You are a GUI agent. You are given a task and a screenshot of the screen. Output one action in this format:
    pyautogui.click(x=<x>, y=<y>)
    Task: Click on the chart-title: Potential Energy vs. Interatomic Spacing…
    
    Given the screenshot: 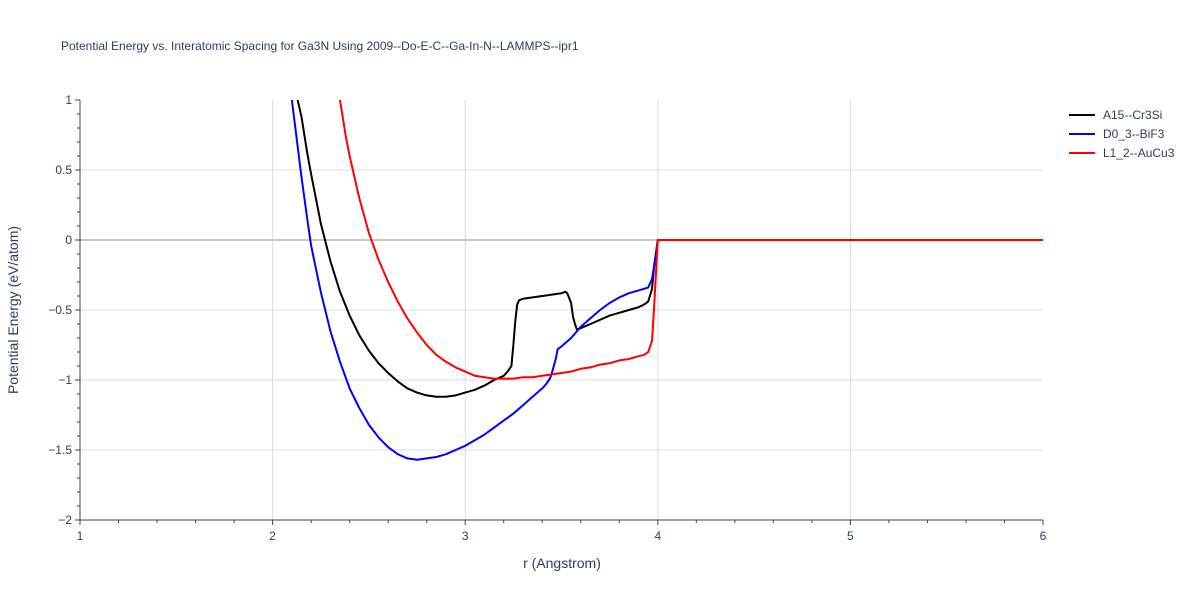 What is the action you would take?
    pyautogui.click(x=320, y=46)
    